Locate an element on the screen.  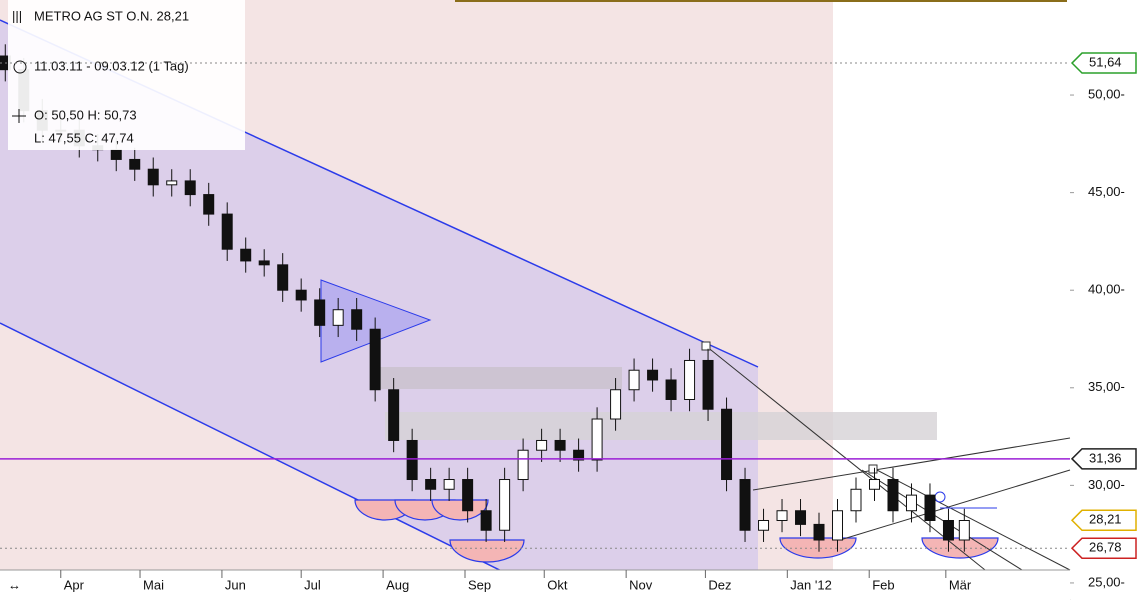
x-tick-label: Aug is located at coordinates (397, 584).